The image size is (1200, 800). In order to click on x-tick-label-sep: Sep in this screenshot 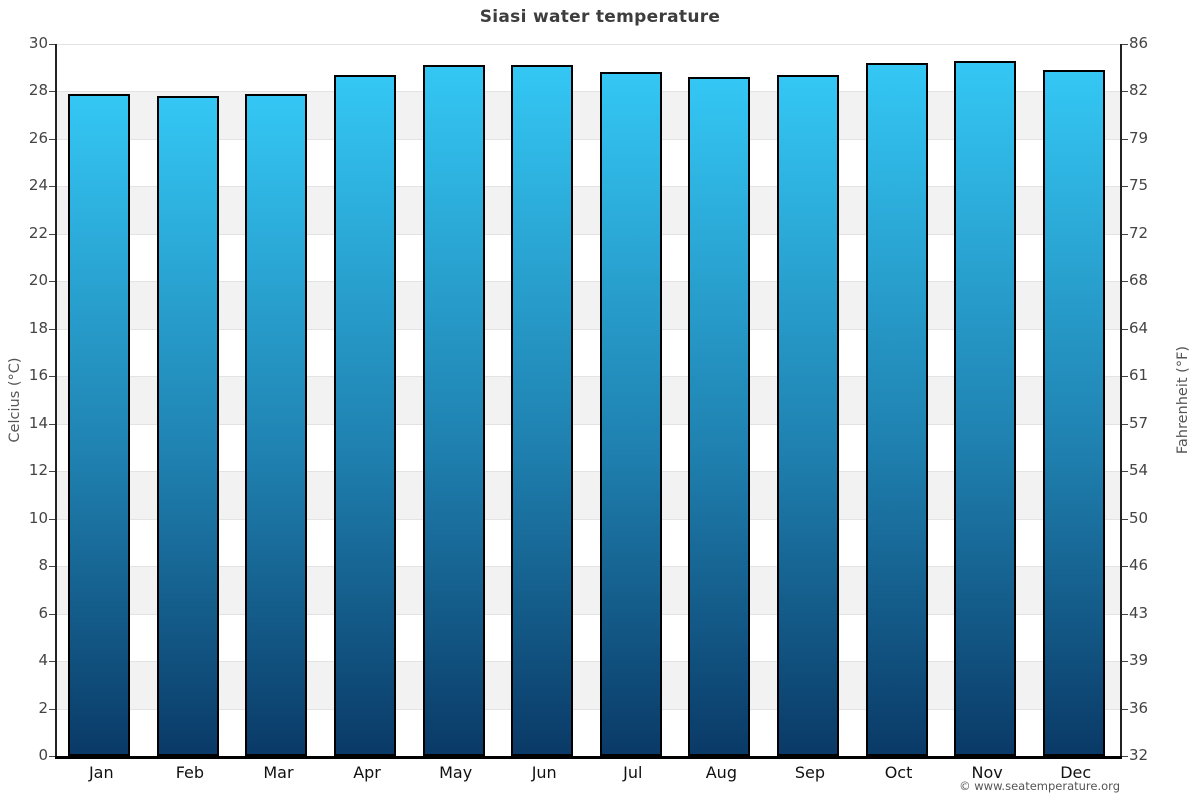, I will do `click(810, 772)`.